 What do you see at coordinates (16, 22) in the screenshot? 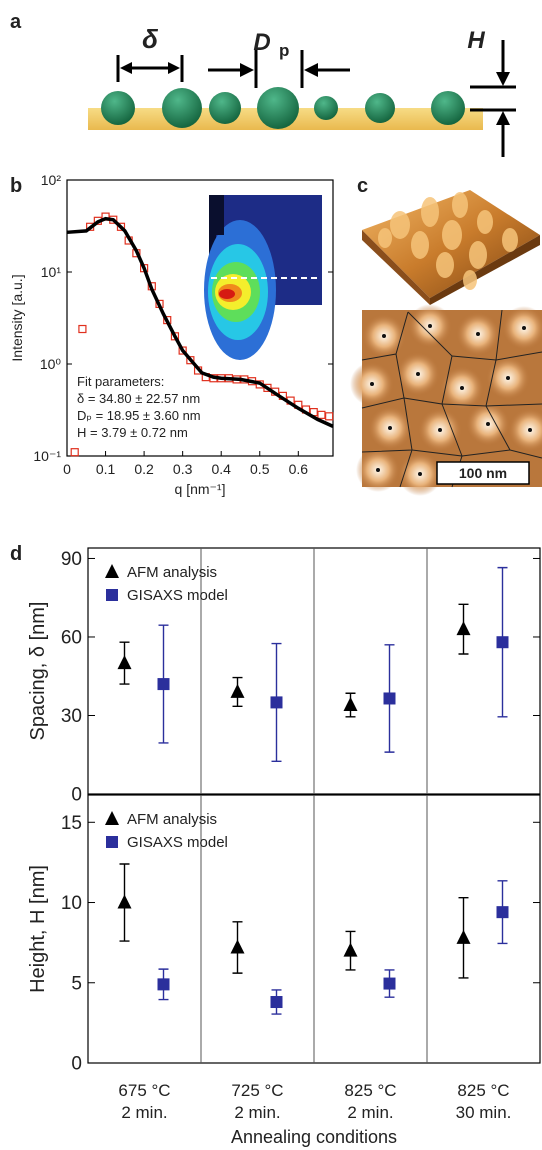
I see `panel-label: a` at bounding box center [16, 22].